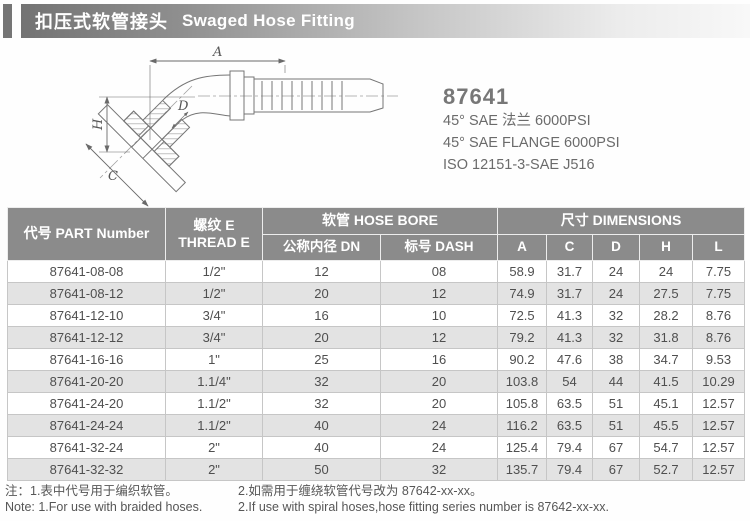 The height and width of the screenshot is (521, 750). Describe the element at coordinates (522, 271) in the screenshot. I see `dim-a-cell: 58.9` at that location.